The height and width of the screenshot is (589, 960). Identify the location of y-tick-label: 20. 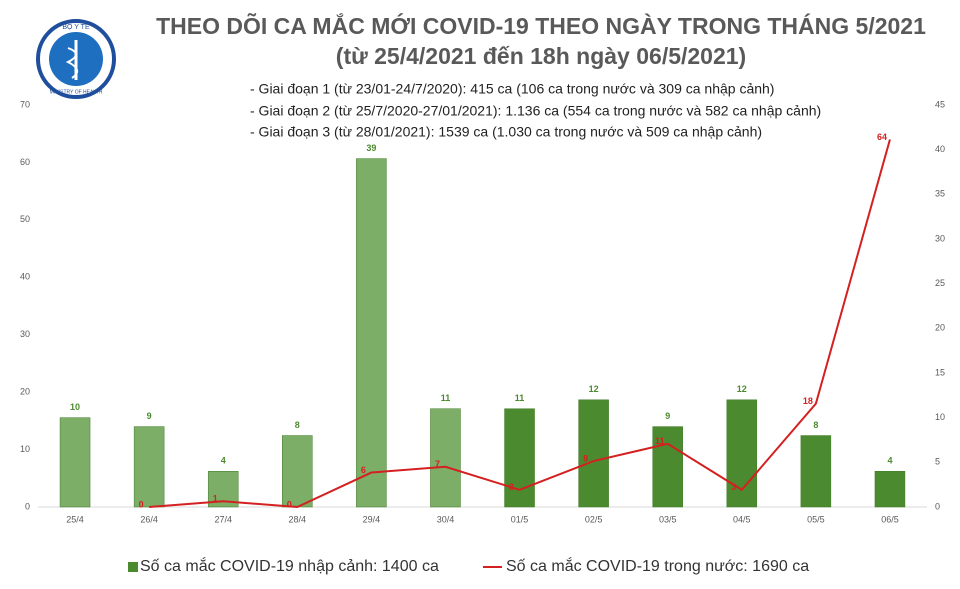
(25, 392).